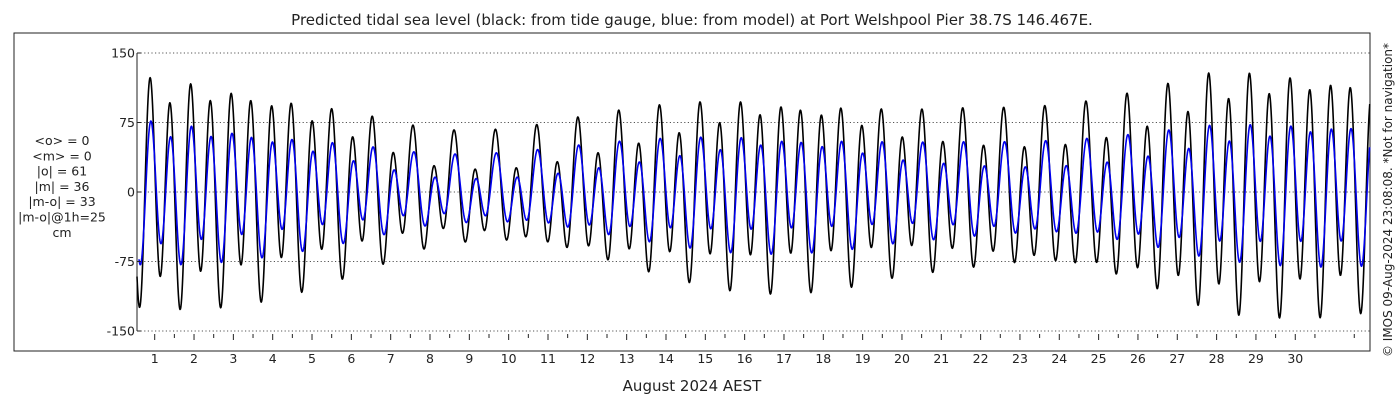  What do you see at coordinates (941, 358) in the screenshot?
I see `x-tick-label: 21` at bounding box center [941, 358].